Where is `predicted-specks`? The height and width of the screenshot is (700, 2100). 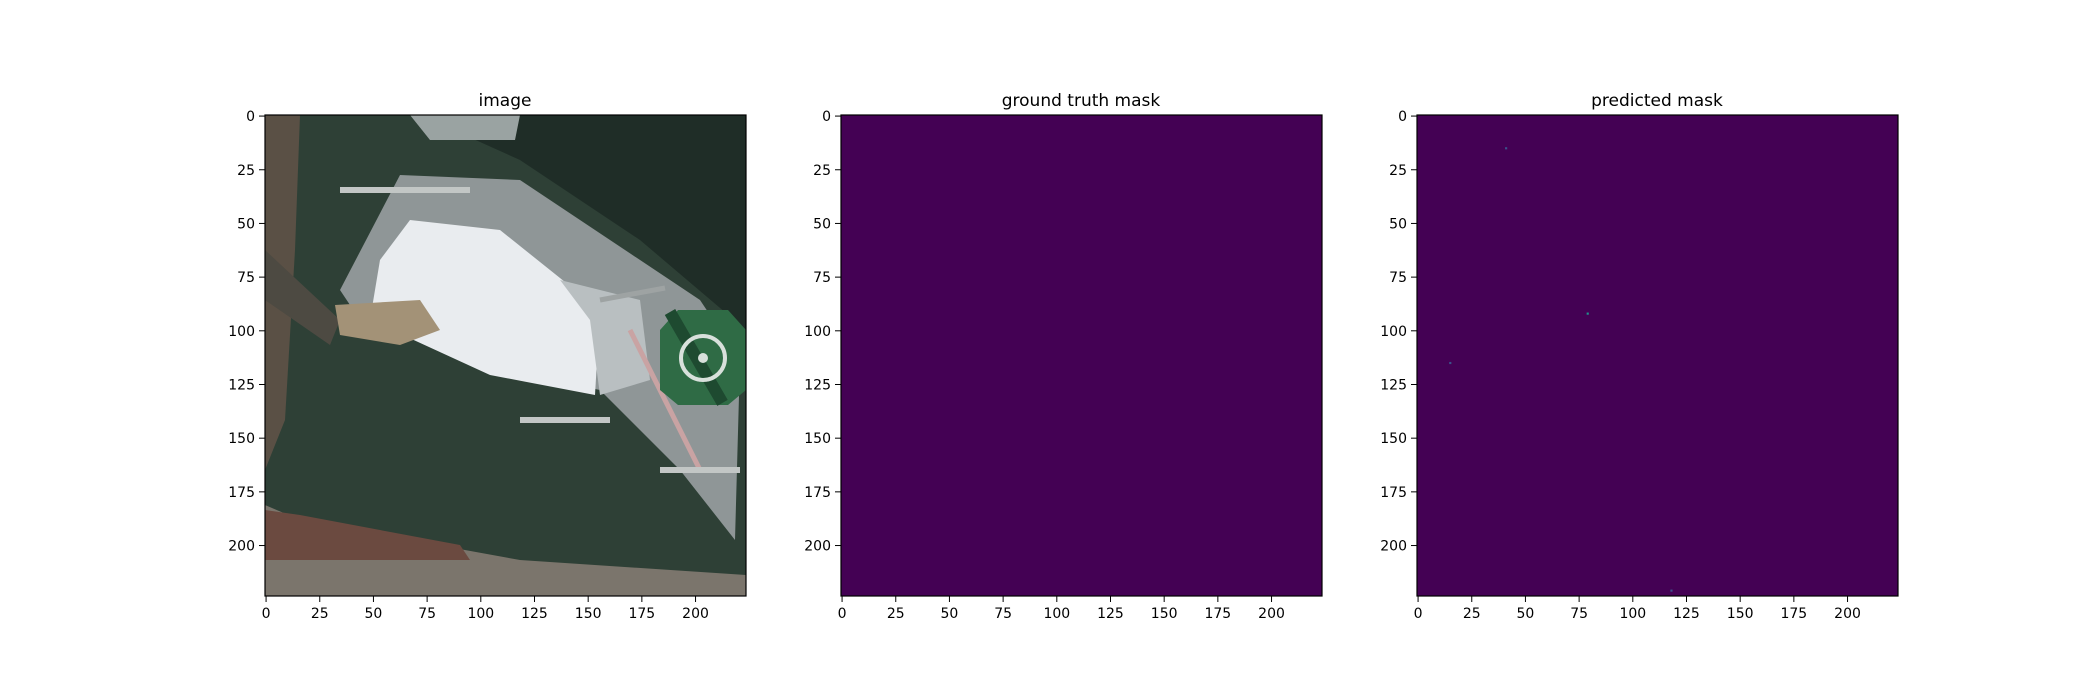 predicted-specks is located at coordinates (1561, 369).